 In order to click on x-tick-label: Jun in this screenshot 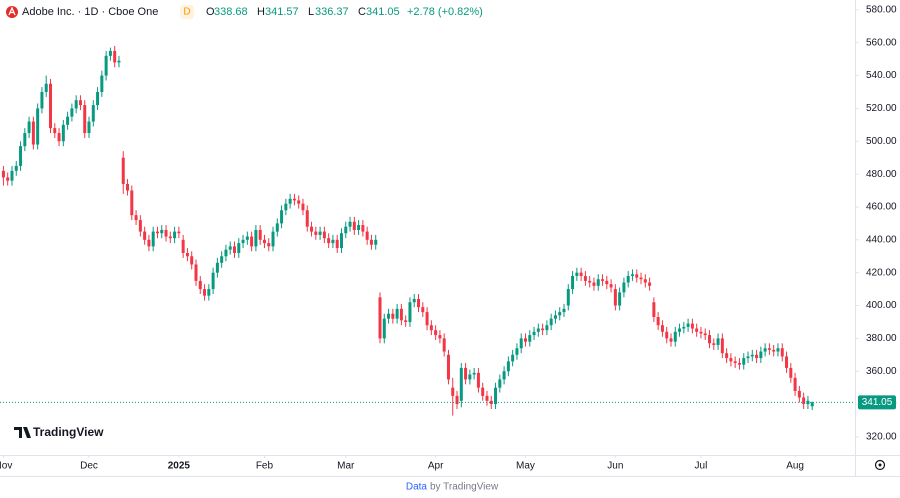, I will do `click(615, 466)`.